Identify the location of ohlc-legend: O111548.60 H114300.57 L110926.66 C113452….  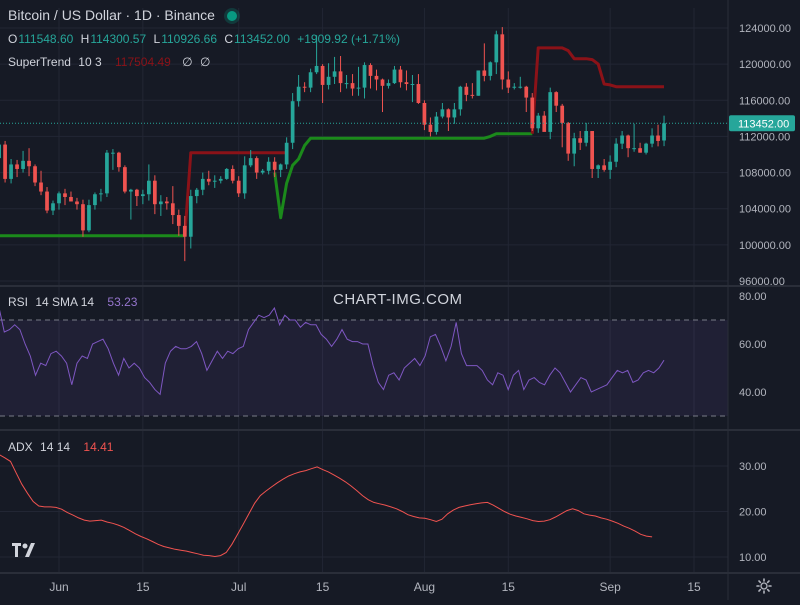
(206, 39).